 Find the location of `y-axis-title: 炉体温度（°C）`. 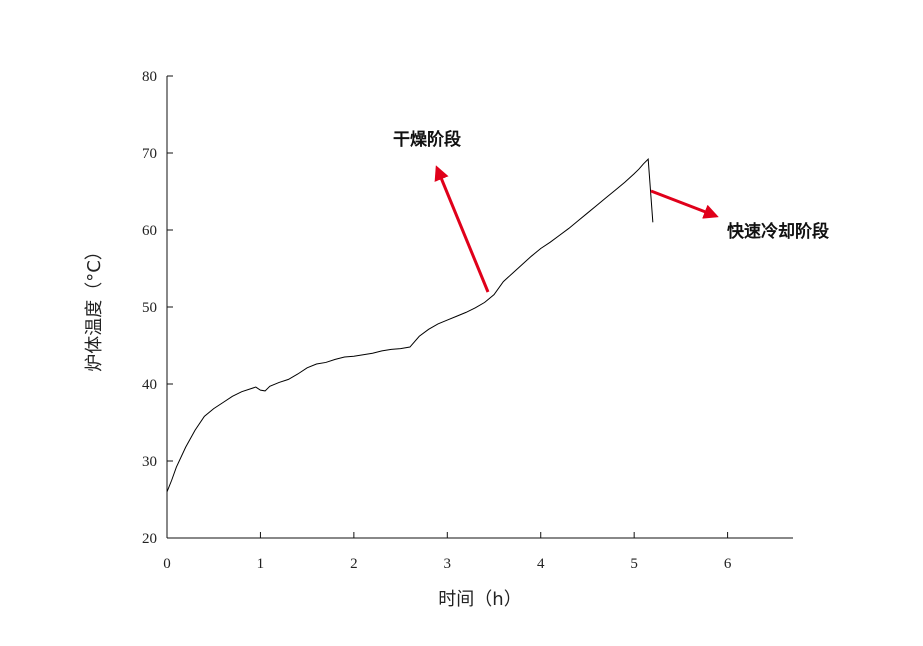

y-axis-title: 炉体温度（°C） is located at coordinates (94, 307).